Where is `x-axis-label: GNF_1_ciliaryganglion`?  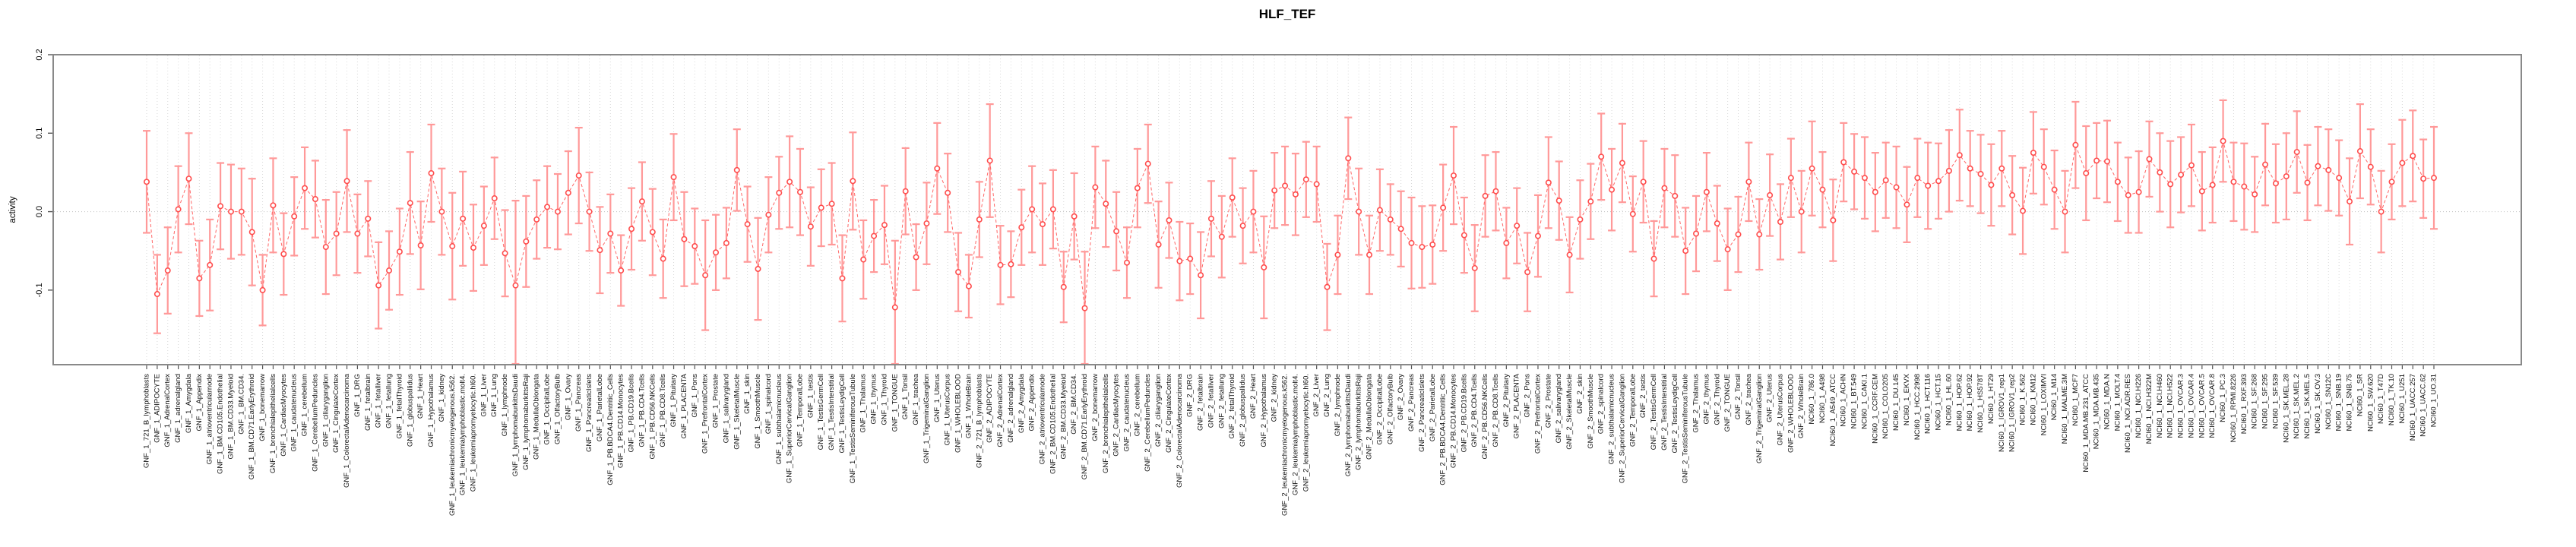 x-axis-label: GNF_1_ciliaryganglion is located at coordinates (325, 410).